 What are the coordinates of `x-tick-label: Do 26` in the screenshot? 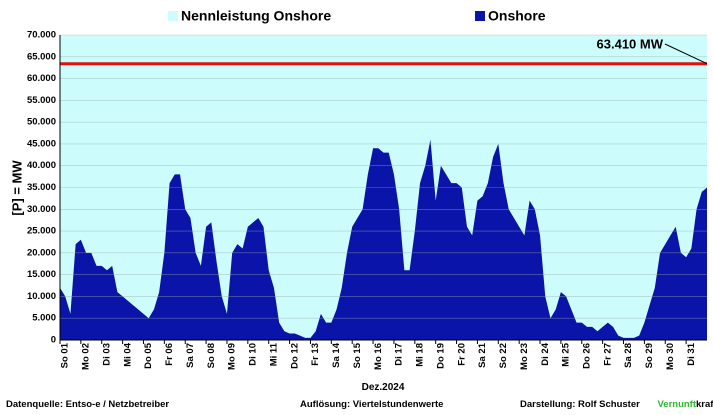 It's located at (587, 356).